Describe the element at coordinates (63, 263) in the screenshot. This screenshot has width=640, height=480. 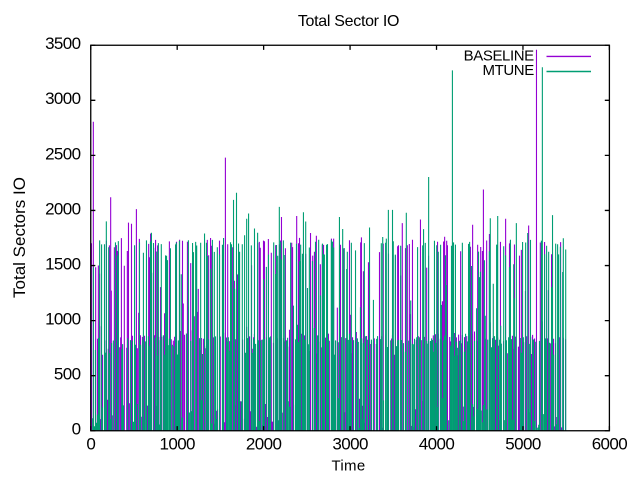
I see `svg-text: 1500` at that location.